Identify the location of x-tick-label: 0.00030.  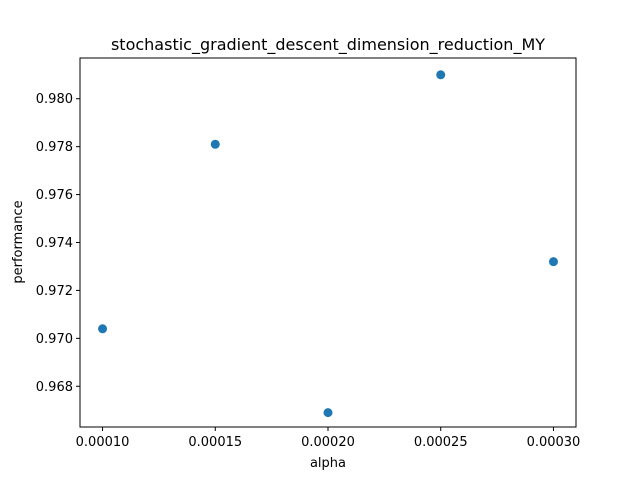
(554, 442).